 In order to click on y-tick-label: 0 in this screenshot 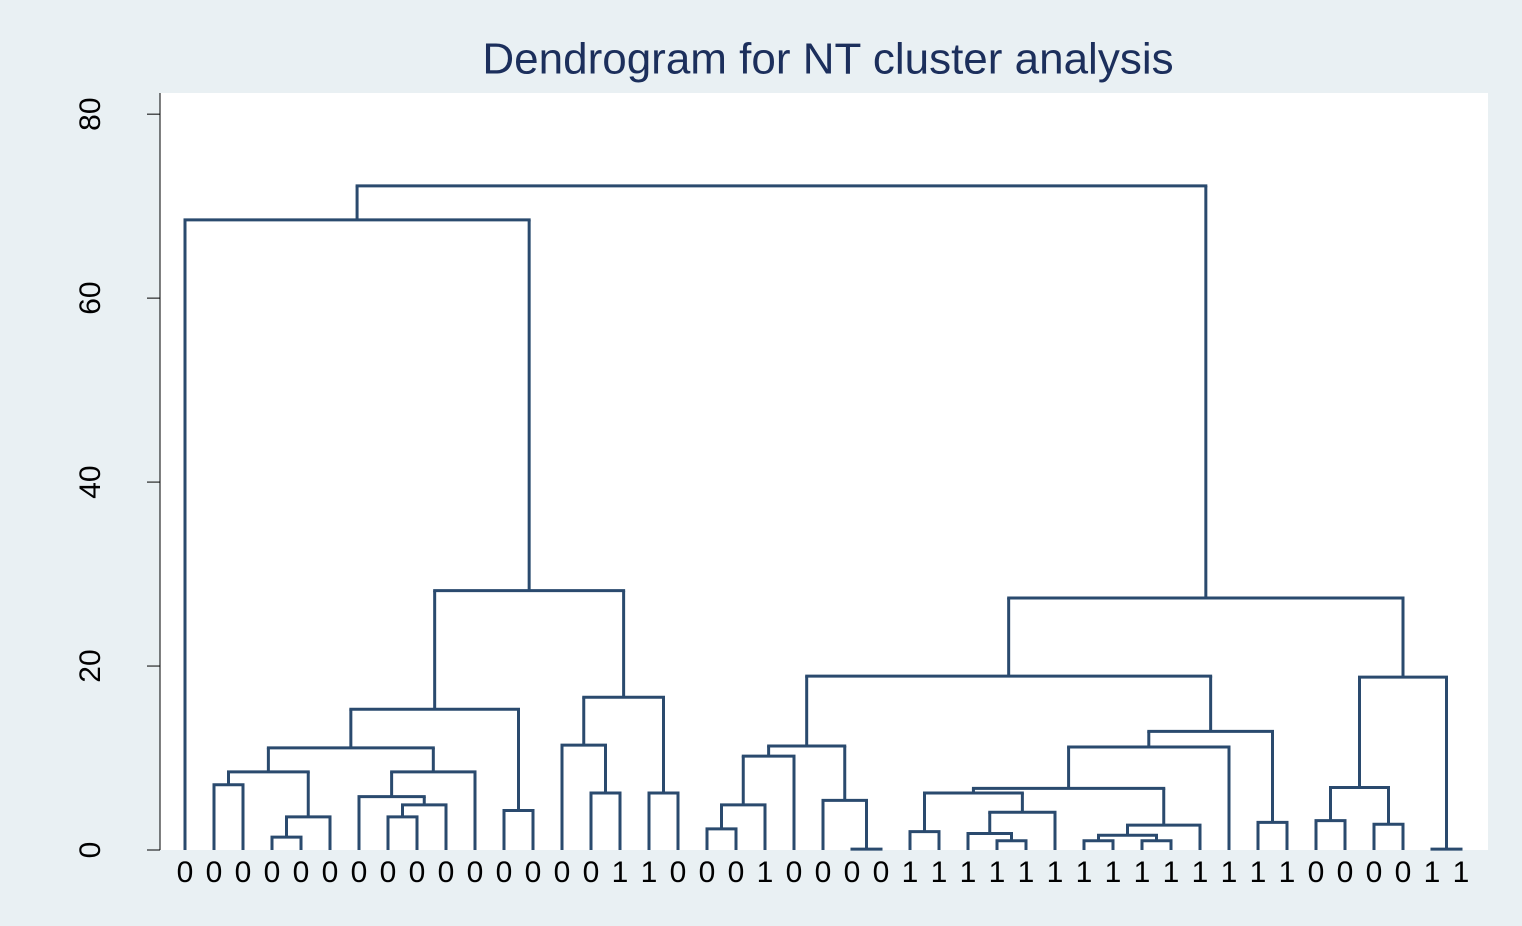, I will do `click(90, 850)`.